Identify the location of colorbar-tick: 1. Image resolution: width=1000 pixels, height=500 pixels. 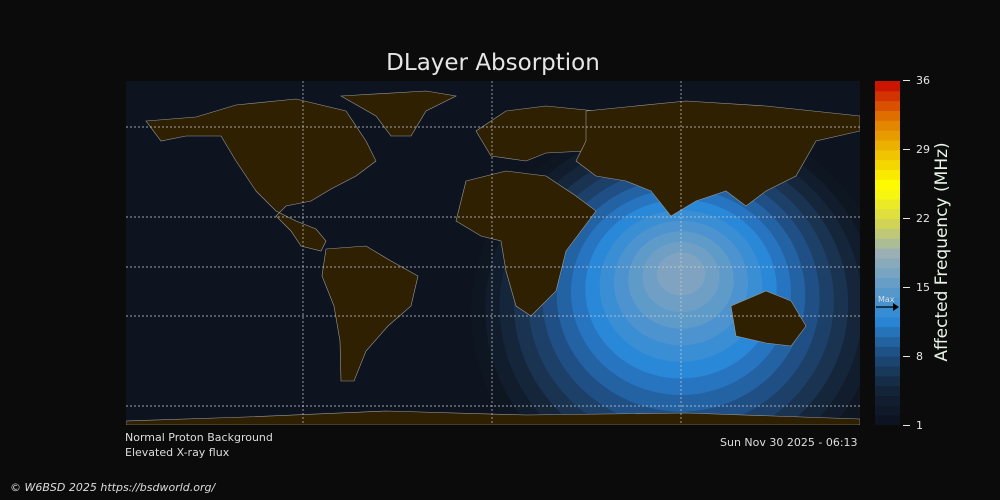
(913, 425).